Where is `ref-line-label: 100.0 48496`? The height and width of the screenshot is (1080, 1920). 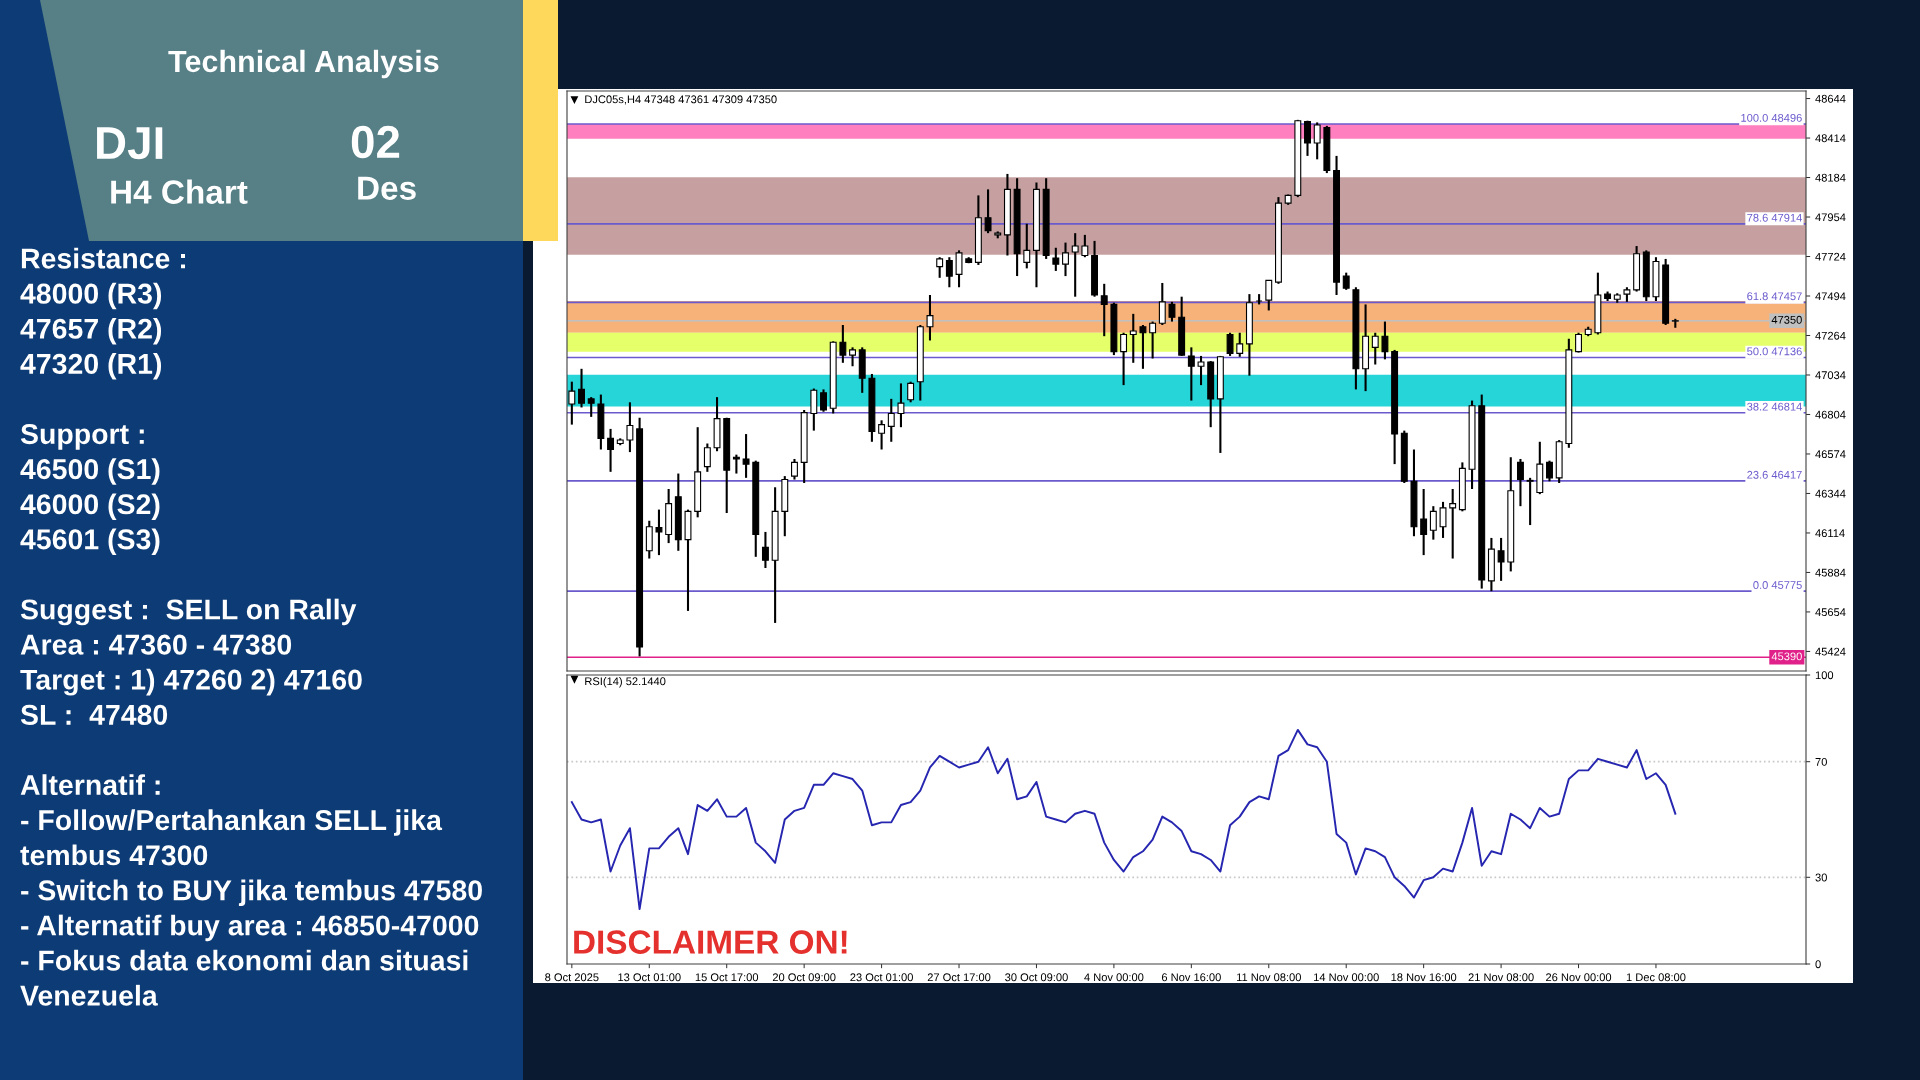 ref-line-label: 100.0 48496 is located at coordinates (1771, 117).